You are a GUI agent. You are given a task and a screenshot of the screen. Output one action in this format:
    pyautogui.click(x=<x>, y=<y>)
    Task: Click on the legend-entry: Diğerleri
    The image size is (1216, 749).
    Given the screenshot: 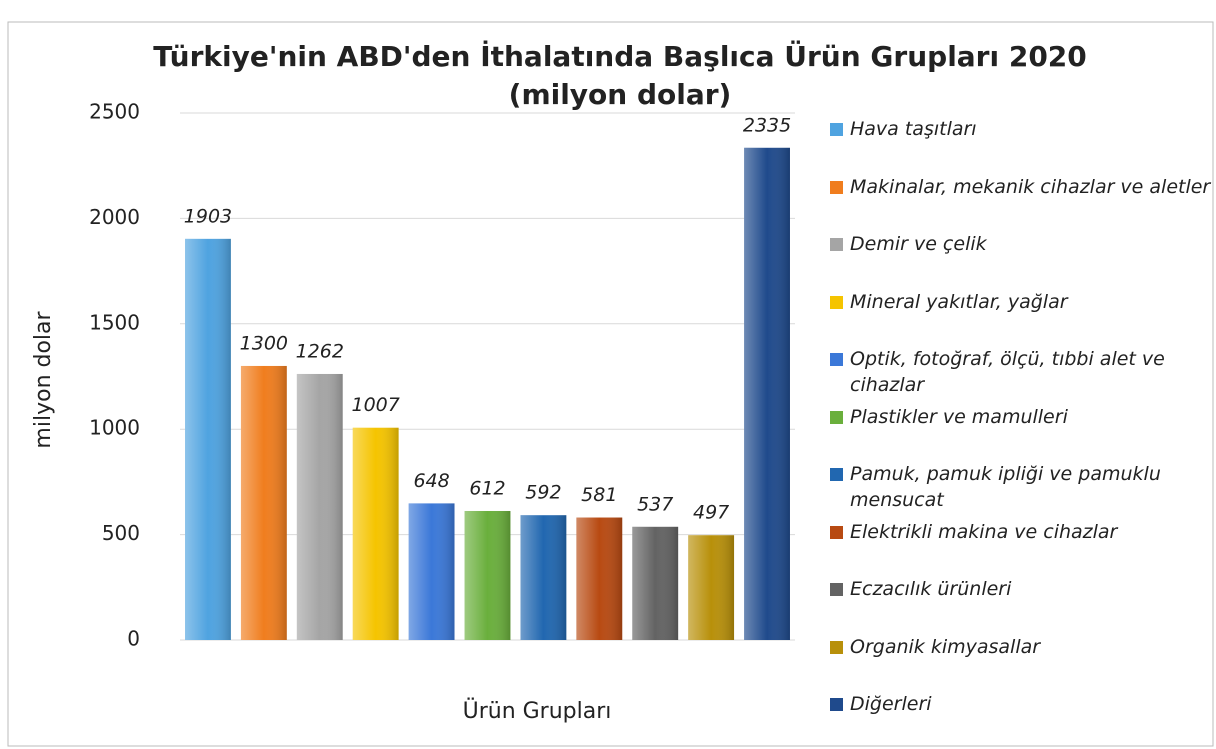 What is the action you would take?
    pyautogui.click(x=1022, y=704)
    